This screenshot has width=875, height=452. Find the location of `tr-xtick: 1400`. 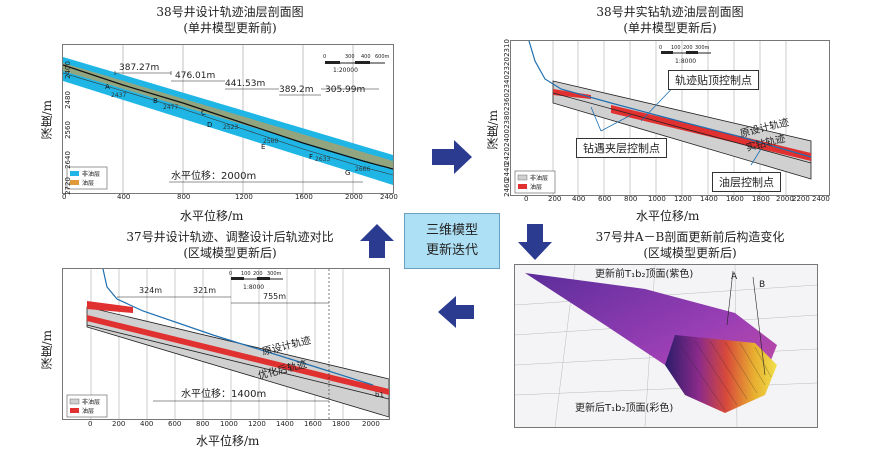

tr-xtick: 1400 is located at coordinates (709, 199).